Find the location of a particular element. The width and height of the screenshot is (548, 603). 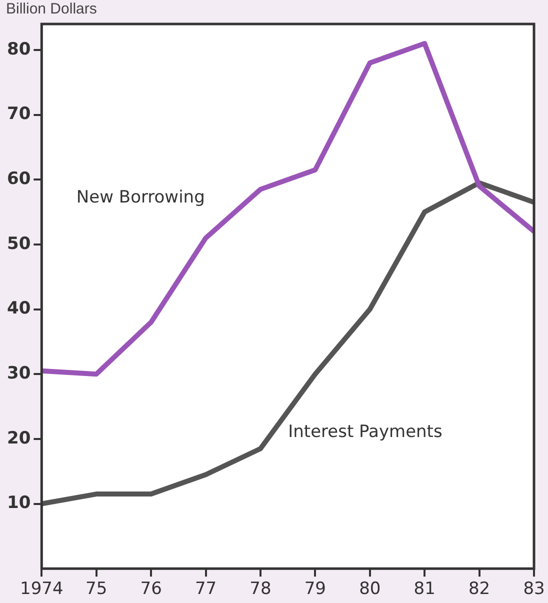

y-axis-title: Billion Dollars is located at coordinates (51, 9).